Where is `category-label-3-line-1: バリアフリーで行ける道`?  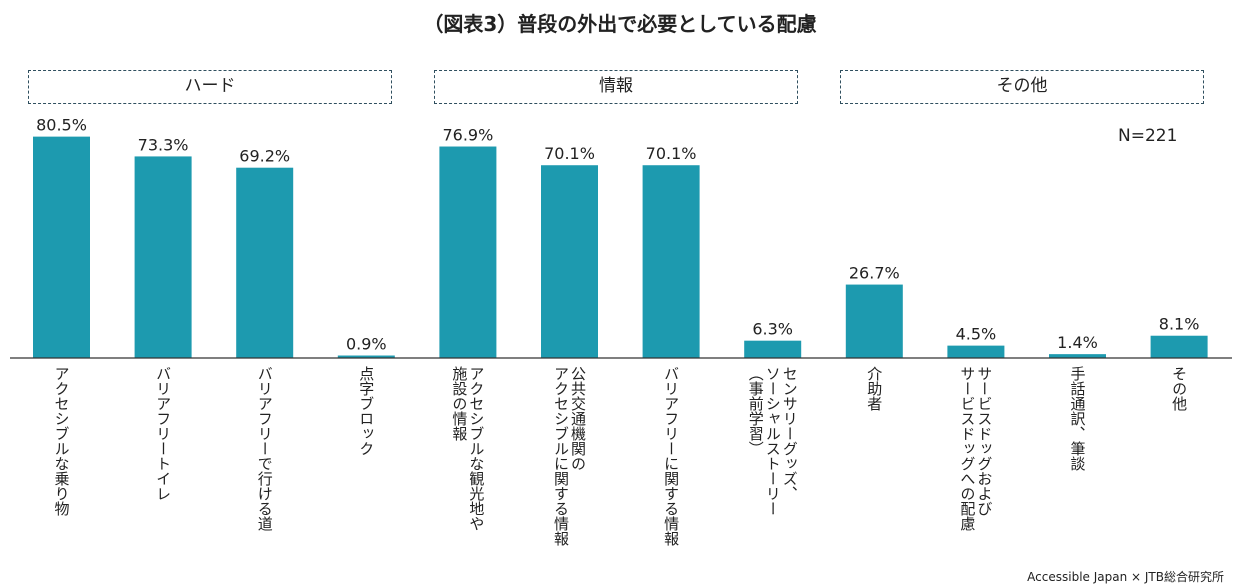
category-label-3-line-1: バリアフリーで行ける道 is located at coordinates (265, 448).